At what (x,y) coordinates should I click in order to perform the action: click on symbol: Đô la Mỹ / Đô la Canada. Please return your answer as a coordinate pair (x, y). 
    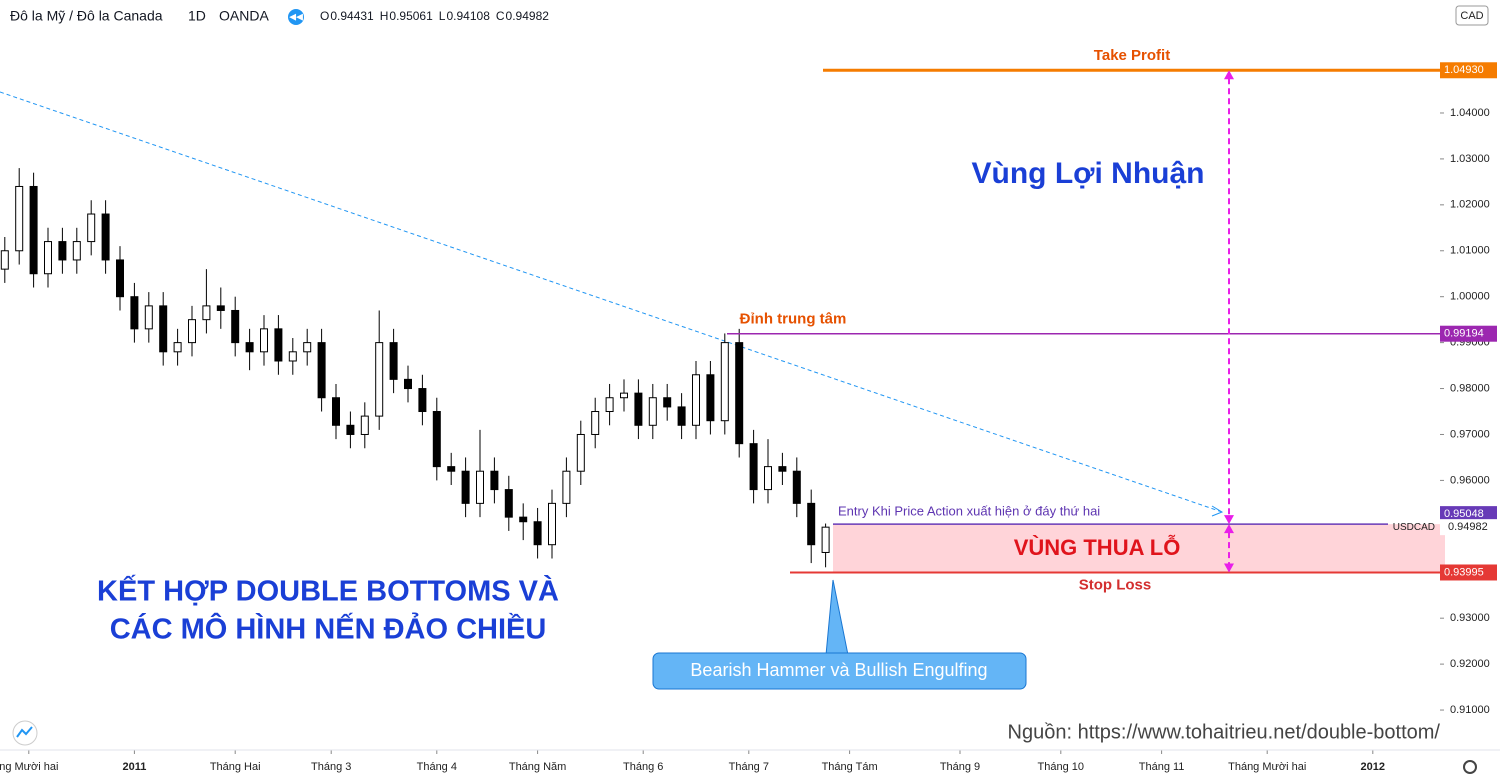
    Looking at the image, I should click on (86, 16).